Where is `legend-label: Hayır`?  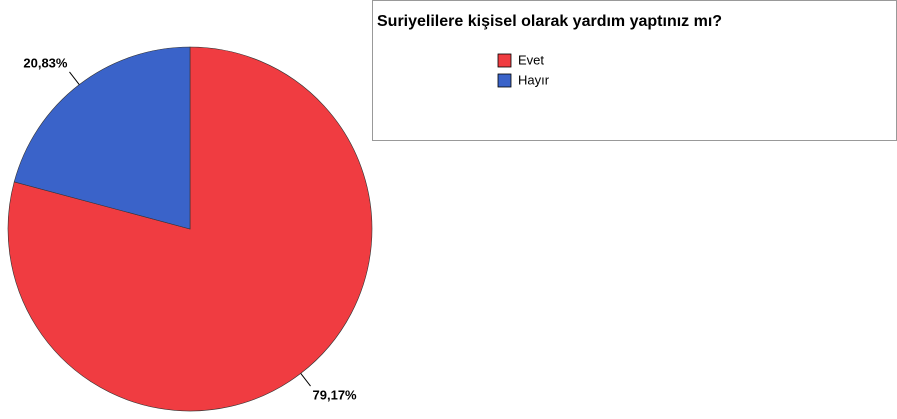
legend-label: Hayır is located at coordinates (534, 79).